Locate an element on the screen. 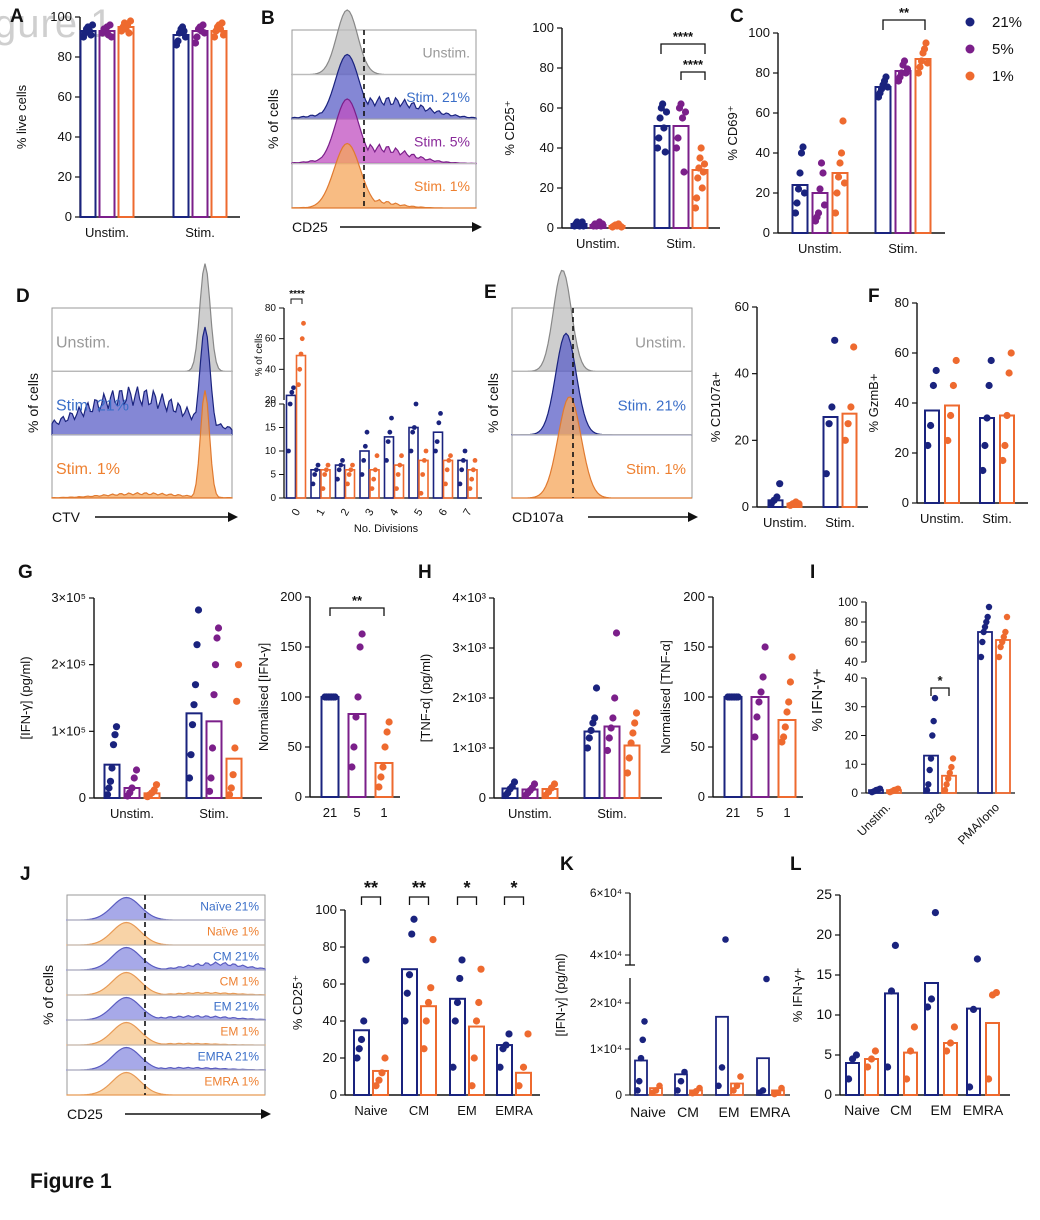 This screenshot has width=1040, height=1220. x-tick-label: 3/28 is located at coordinates (935, 813).